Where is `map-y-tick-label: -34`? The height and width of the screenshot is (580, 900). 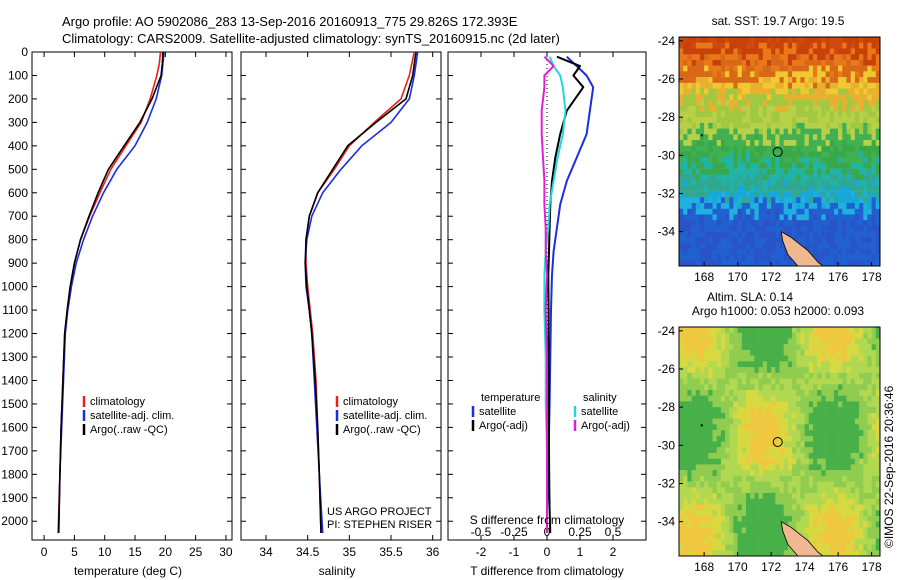 map-y-tick-label: -34 is located at coordinates (667, 232).